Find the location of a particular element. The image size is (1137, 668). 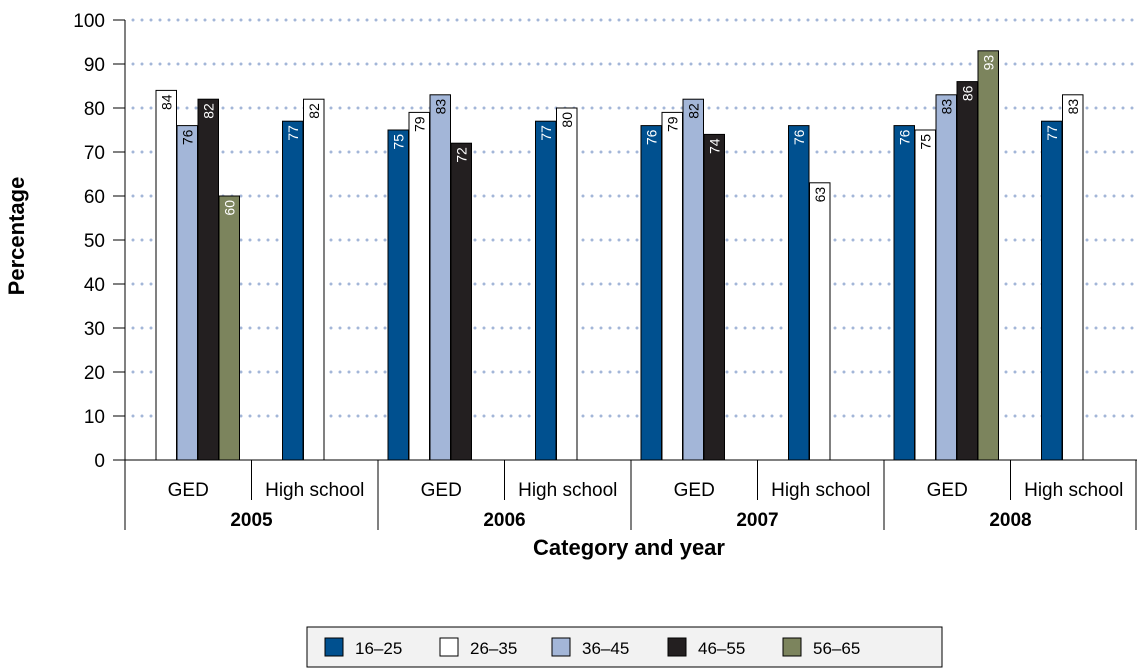

legend-box is located at coordinates (624, 647).